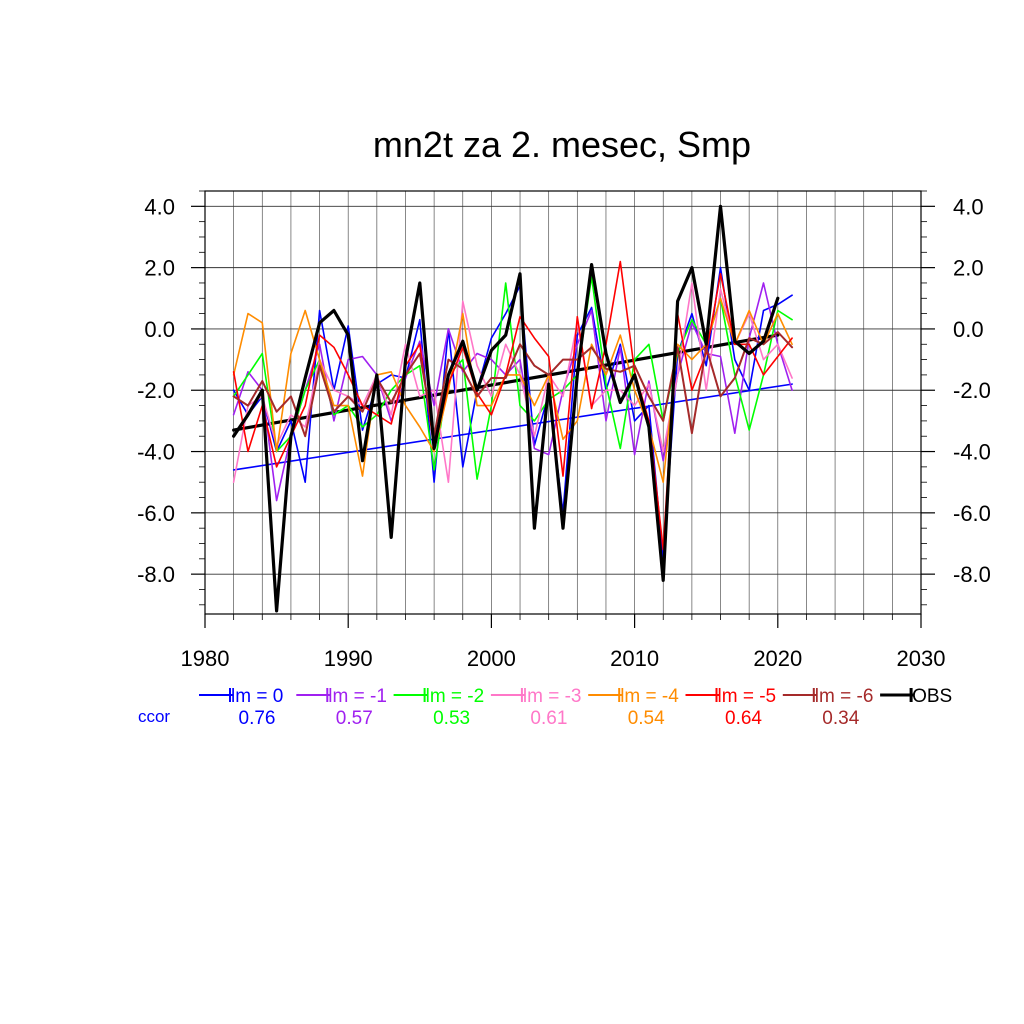 This screenshot has width=1024, height=1024. What do you see at coordinates (156, 574) in the screenshot?
I see `y-tick-label-left: -8.0` at bounding box center [156, 574].